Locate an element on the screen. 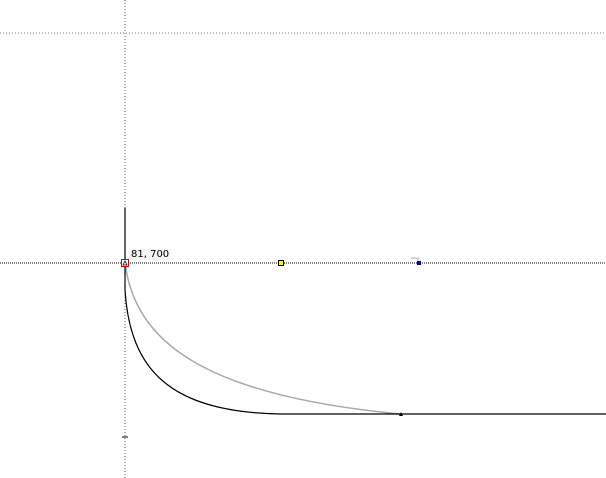  endpoint-handle is located at coordinates (419, 263).